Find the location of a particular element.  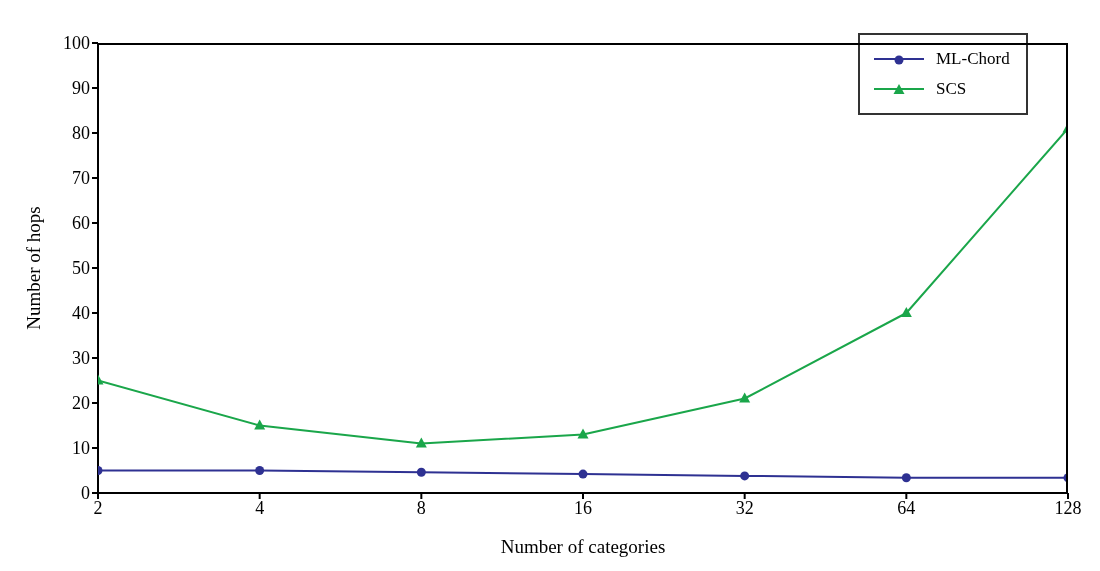

y-tick-label: 90 is located at coordinates (81, 88).